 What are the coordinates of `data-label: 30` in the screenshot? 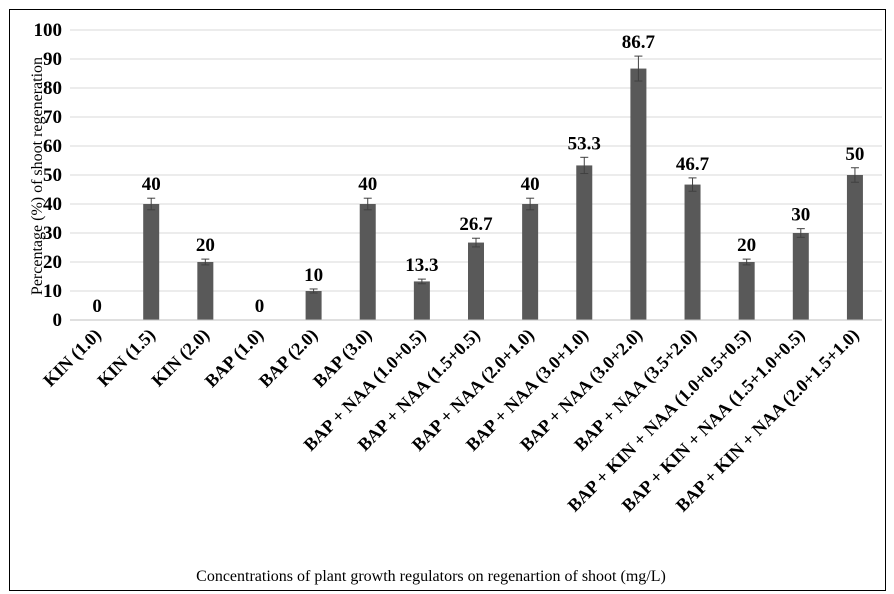 It's located at (800, 215).